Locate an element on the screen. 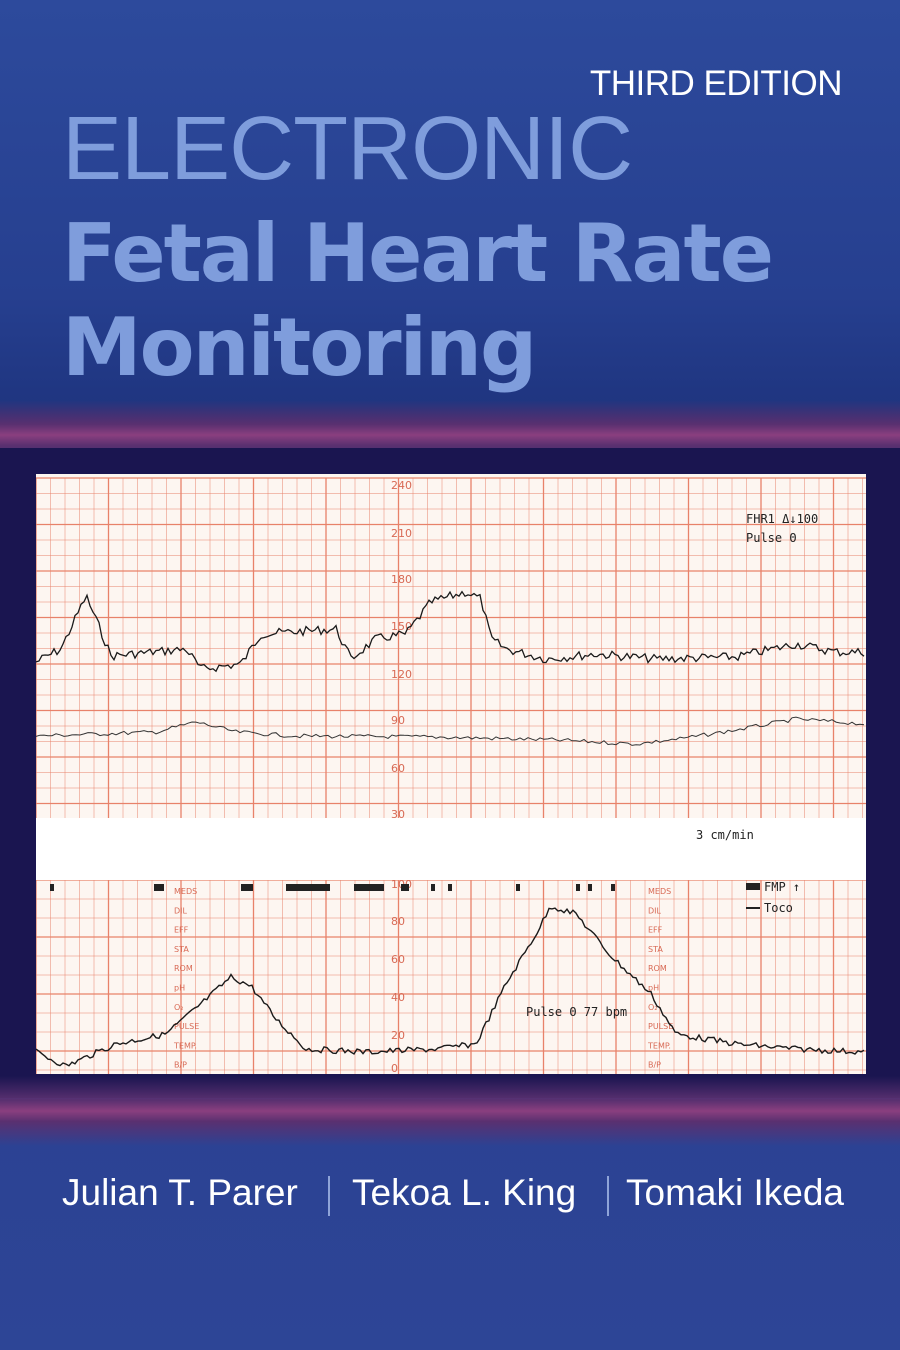 The width and height of the screenshot is (900, 1350). scale-120: 120 is located at coordinates (401, 674).